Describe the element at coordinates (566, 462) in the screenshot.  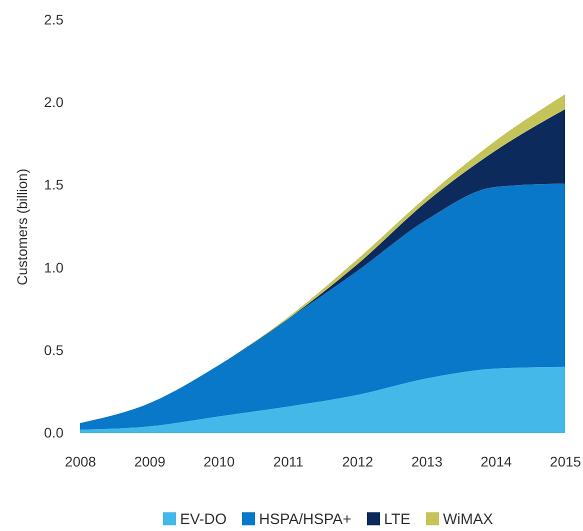
I see `x-tick-label: 2015` at that location.